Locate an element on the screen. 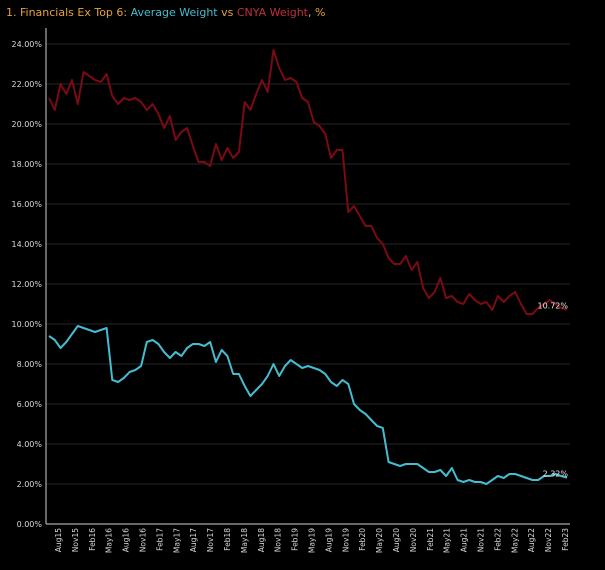 The image size is (605, 570). x-tick-label: May16 is located at coordinates (109, 540).